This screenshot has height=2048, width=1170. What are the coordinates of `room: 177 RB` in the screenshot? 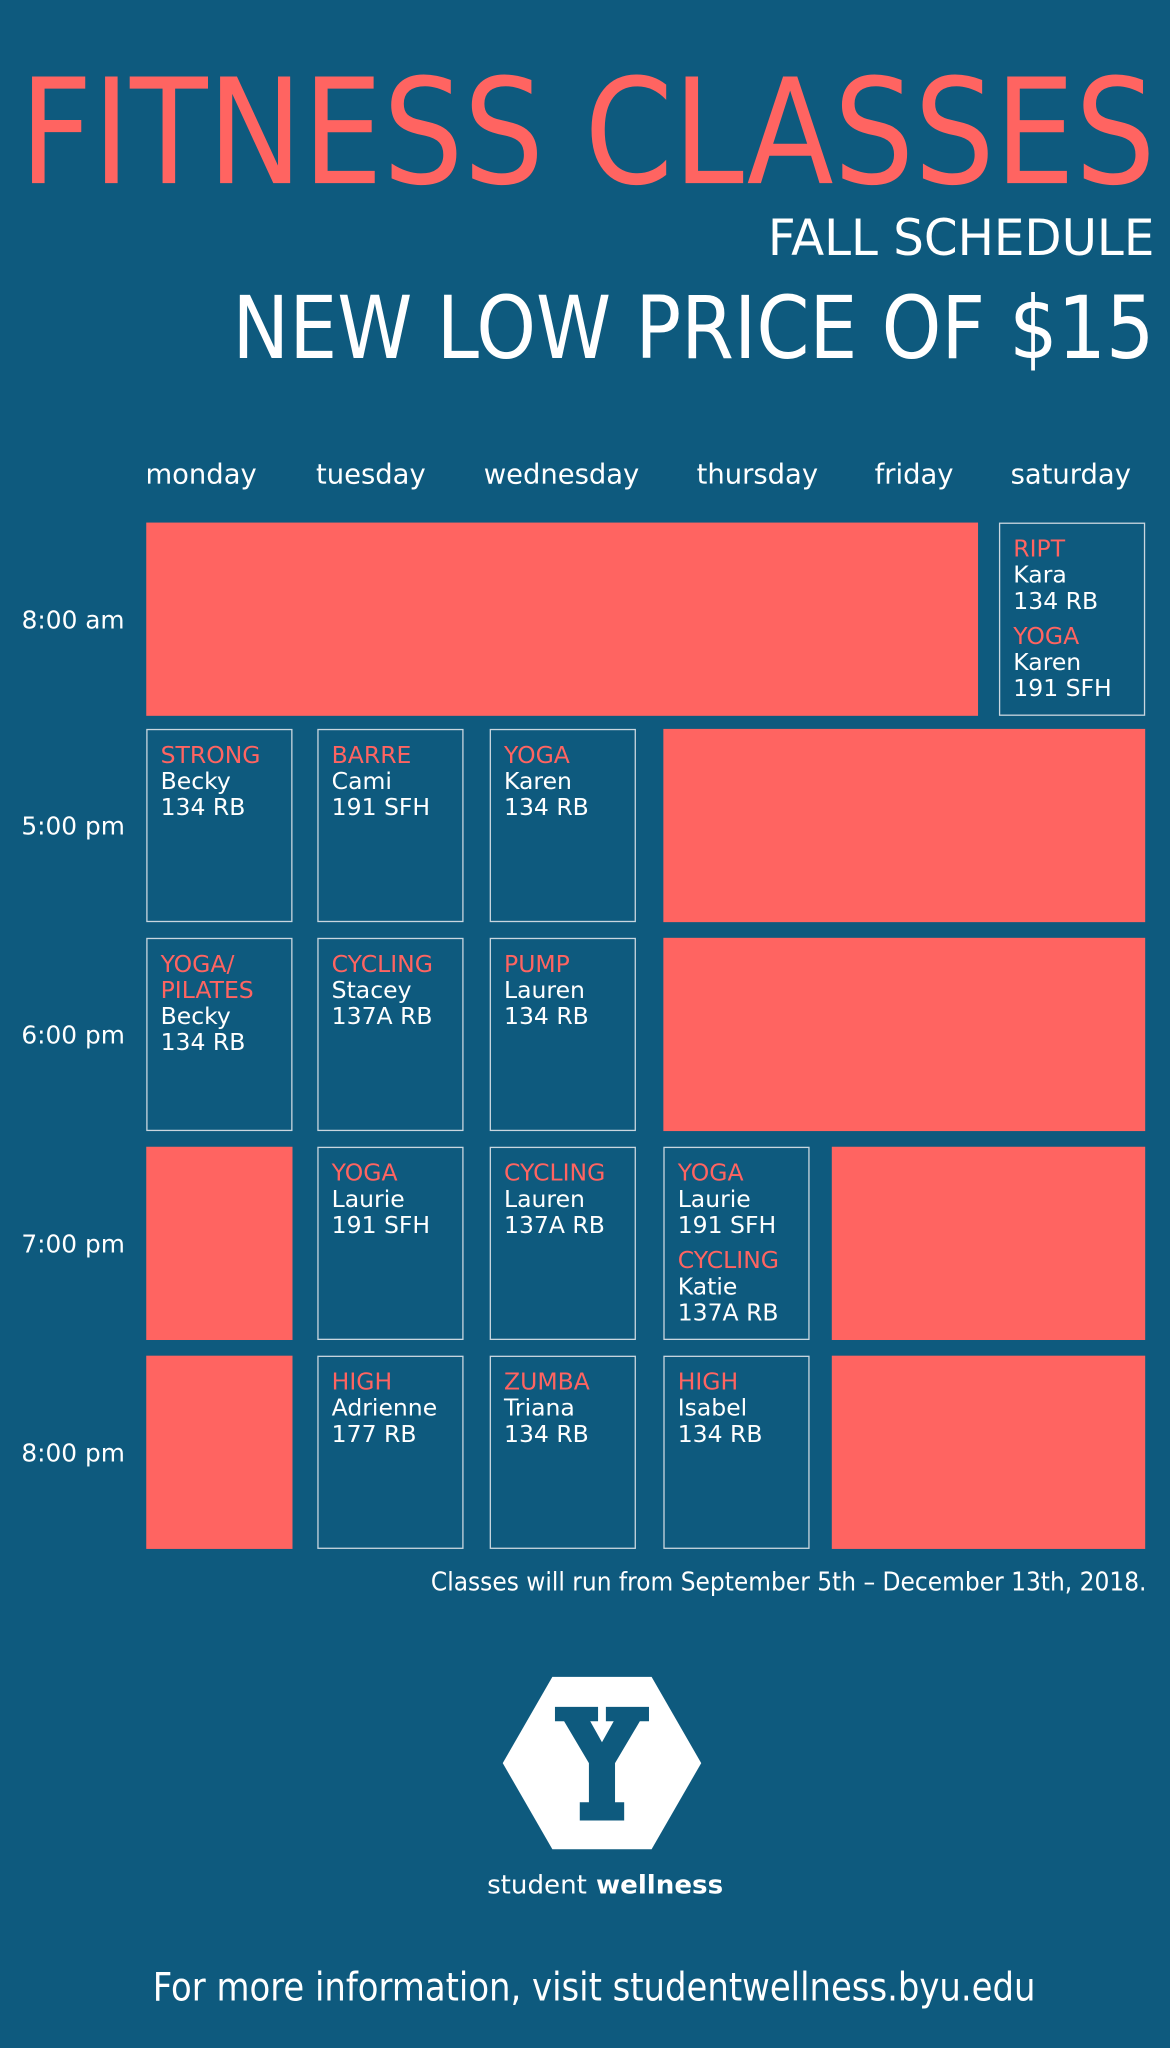 It's located at (374, 1434).